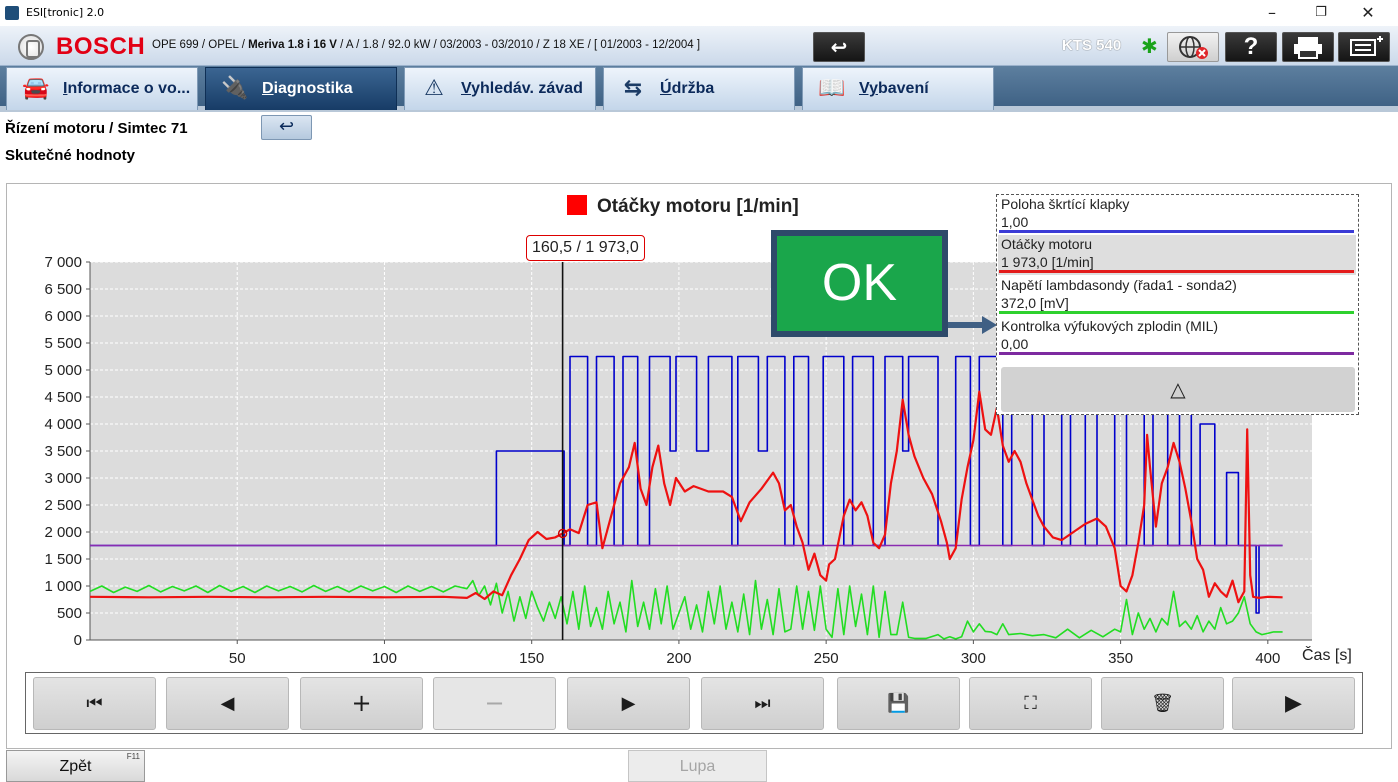  I want to click on equipment-book-icon: 📖, so click(832, 88).